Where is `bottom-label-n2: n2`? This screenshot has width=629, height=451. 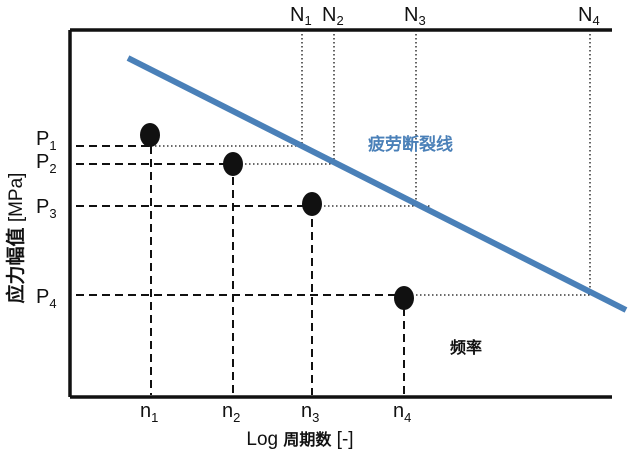 bottom-label-n2: n2 is located at coordinates (231, 412).